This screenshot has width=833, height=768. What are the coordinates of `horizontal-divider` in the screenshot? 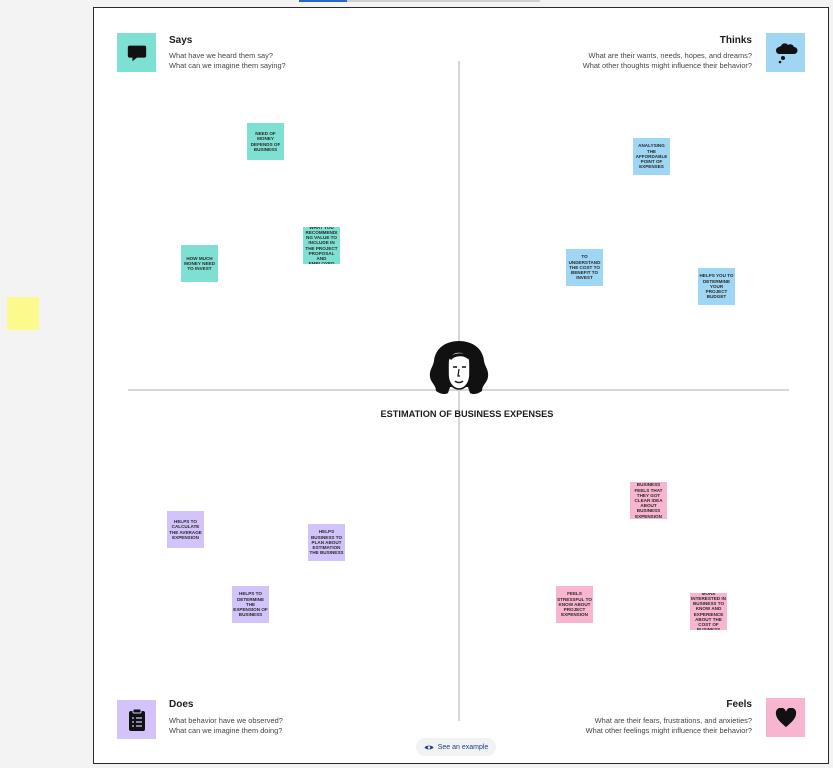 It's located at (458, 390).